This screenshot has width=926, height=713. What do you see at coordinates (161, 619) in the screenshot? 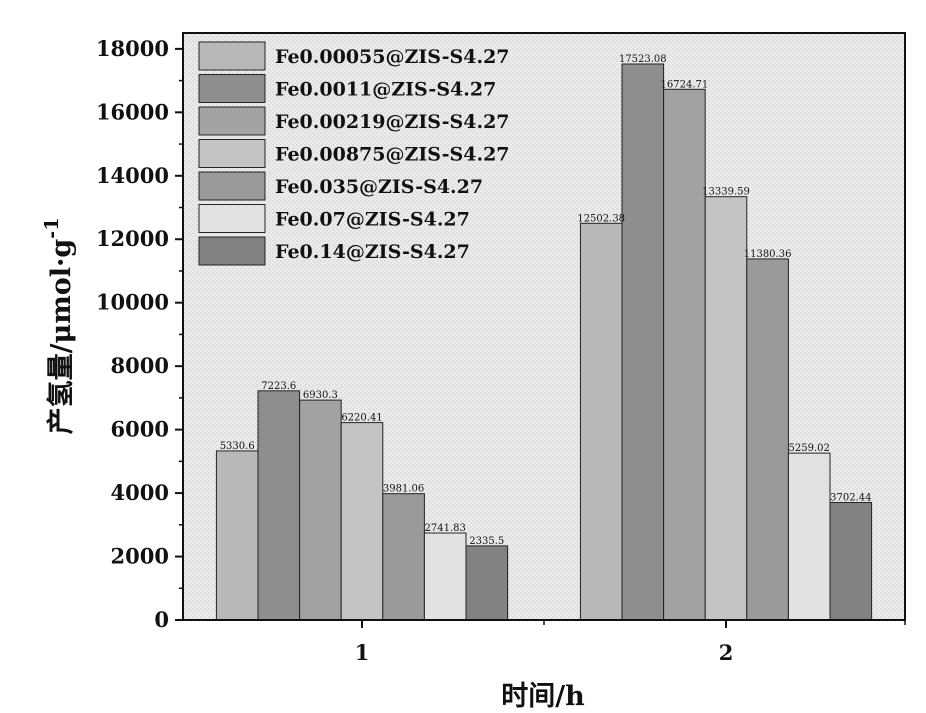
I see `y-tick-label-0: 0` at bounding box center [161, 619].